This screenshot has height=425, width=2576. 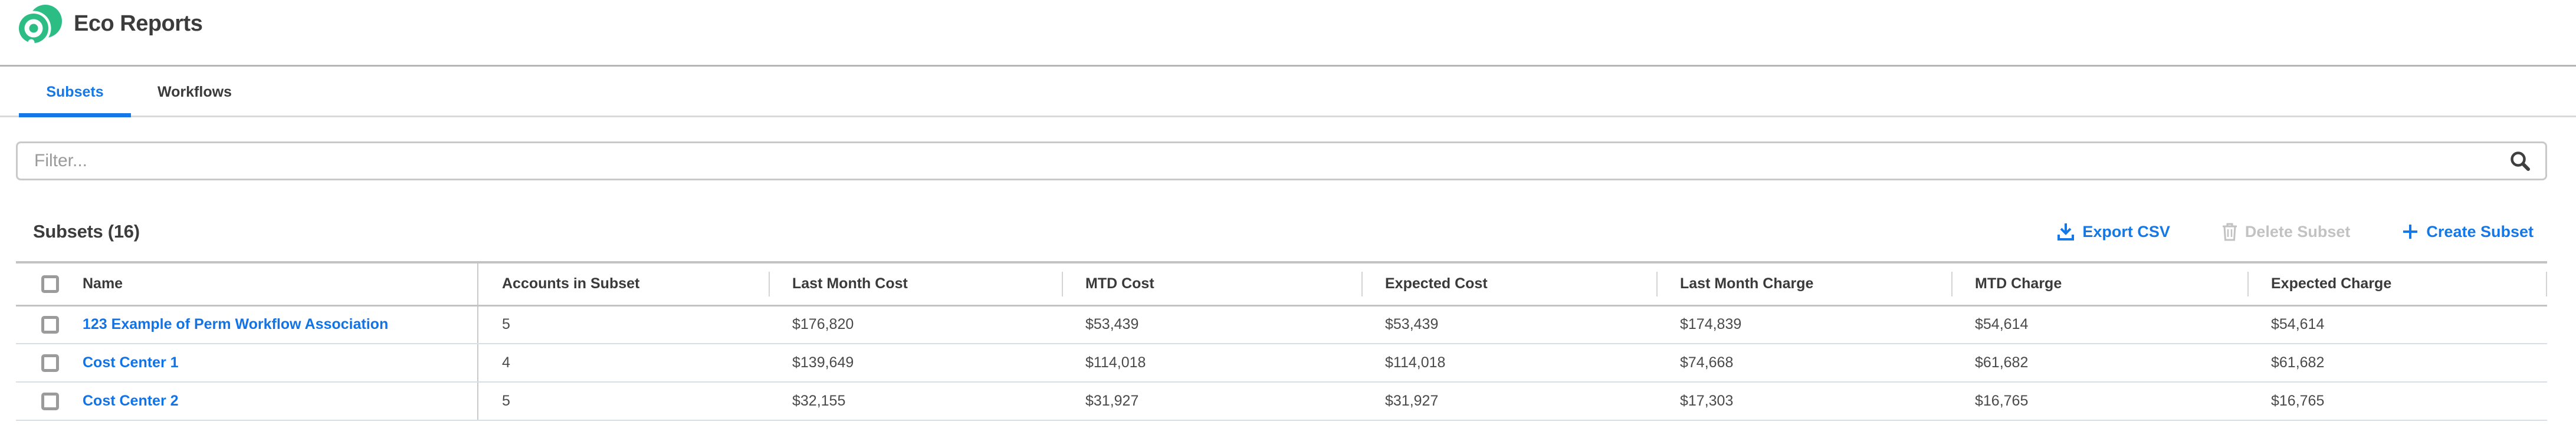 What do you see at coordinates (138, 23) in the screenshot?
I see `page-title: Eco Reports` at bounding box center [138, 23].